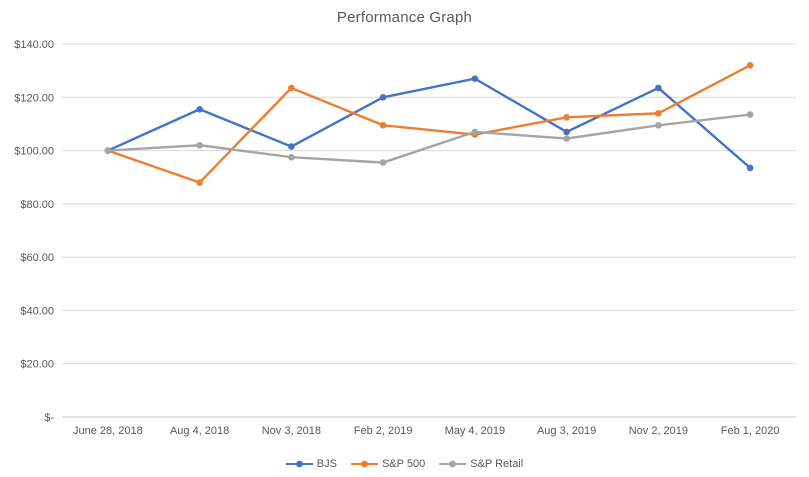 The image size is (809, 477). What do you see at coordinates (199, 431) in the screenshot?
I see `x-axis-tick-label: Aug 4, 2018` at bounding box center [199, 431].